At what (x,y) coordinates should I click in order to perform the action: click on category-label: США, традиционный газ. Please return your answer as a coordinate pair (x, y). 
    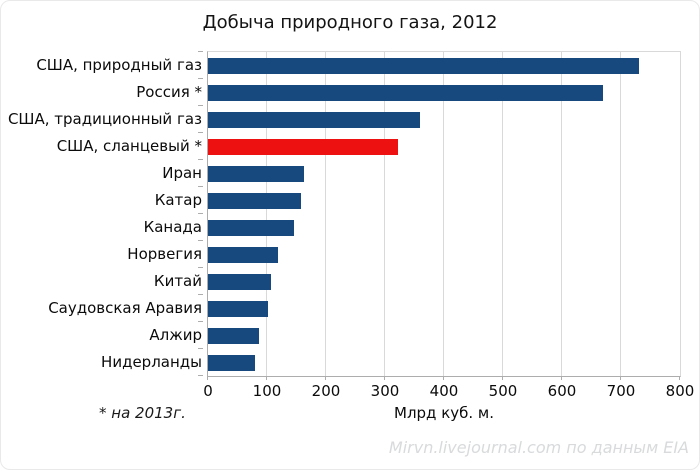
    Looking at the image, I should click on (104, 118).